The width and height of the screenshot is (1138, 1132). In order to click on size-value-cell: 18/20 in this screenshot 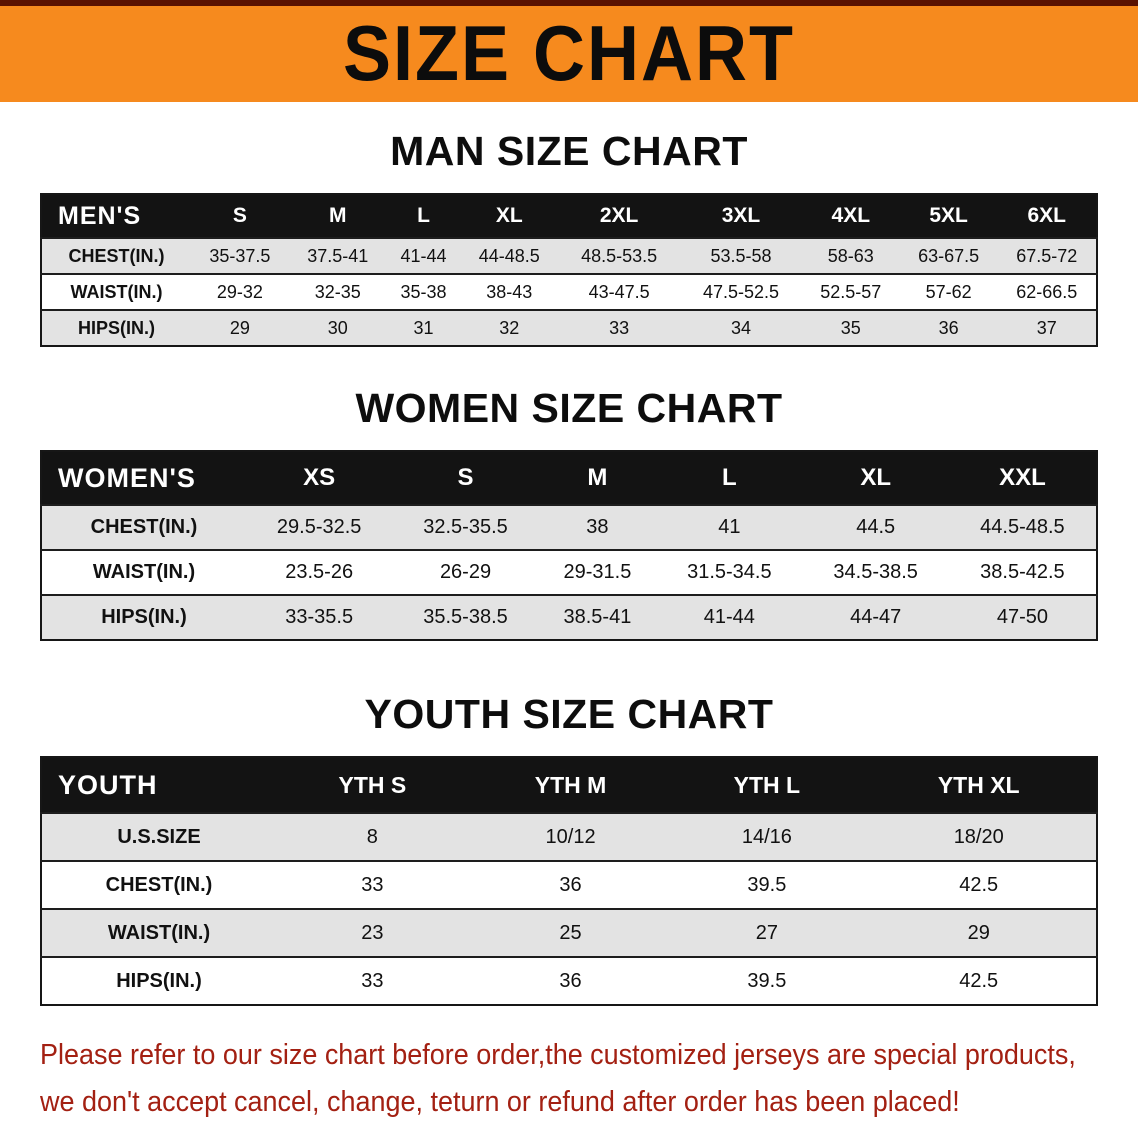, I will do `click(979, 836)`.